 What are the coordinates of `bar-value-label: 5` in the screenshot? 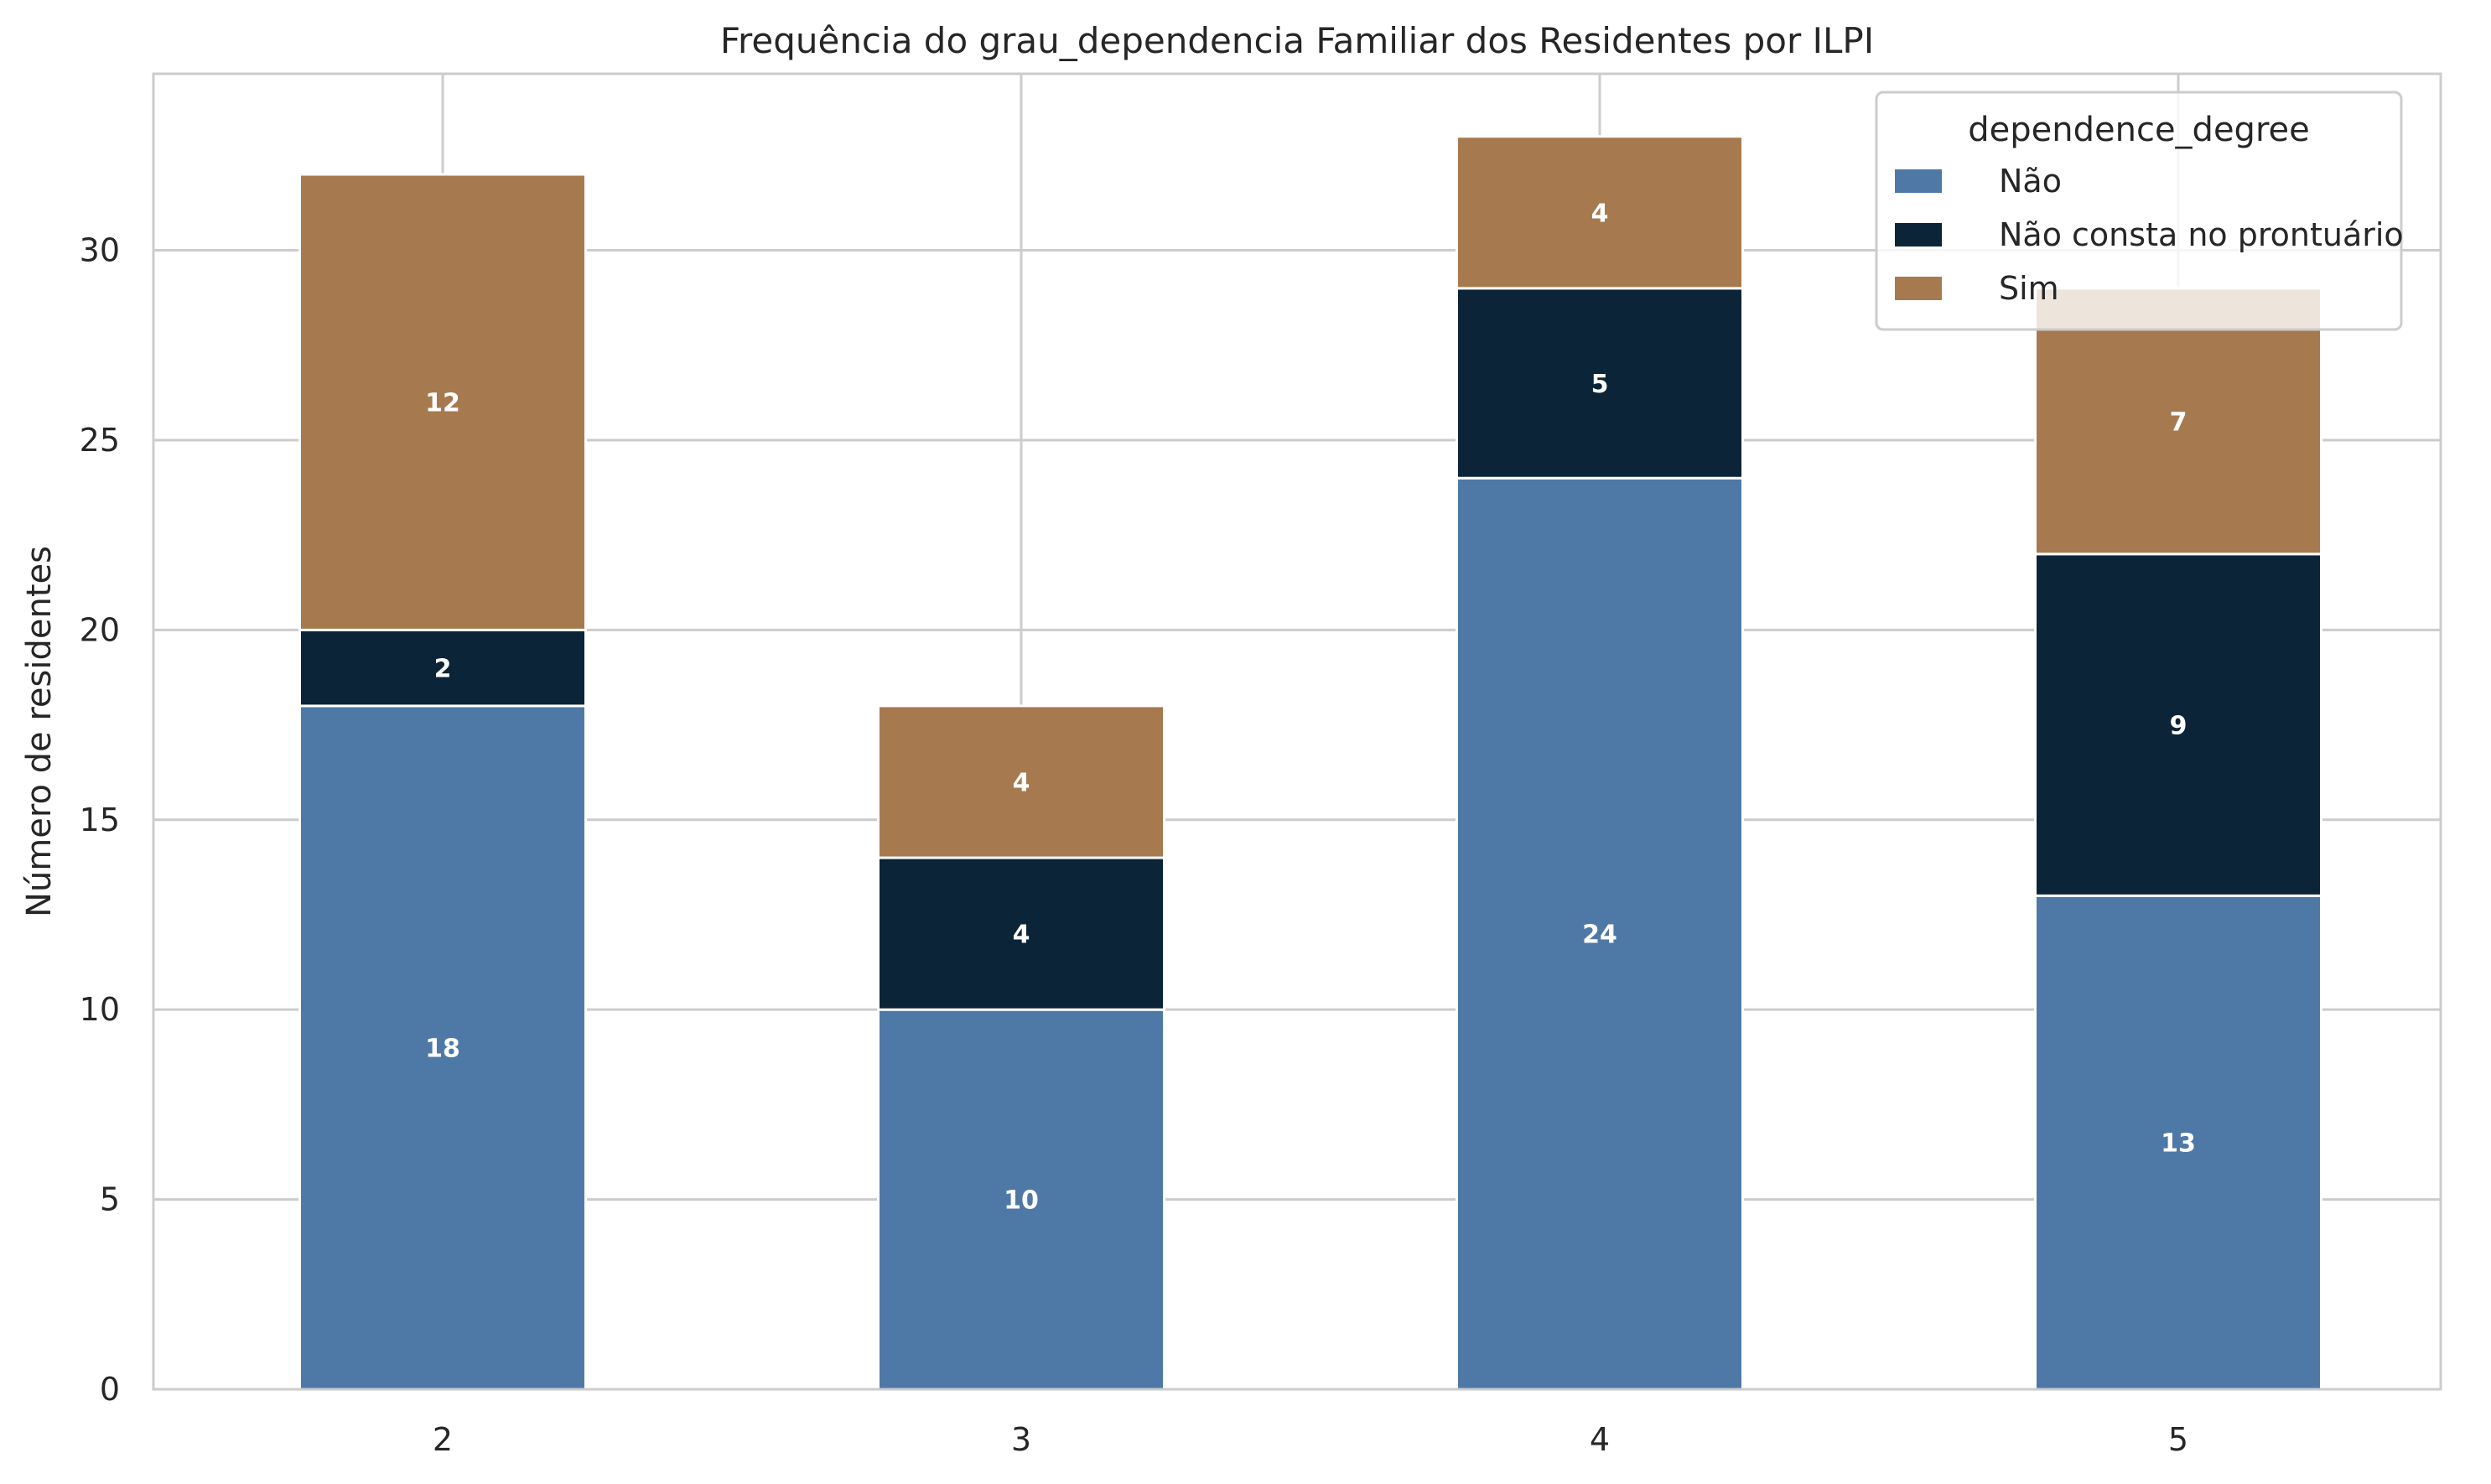 It's located at (1600, 384).